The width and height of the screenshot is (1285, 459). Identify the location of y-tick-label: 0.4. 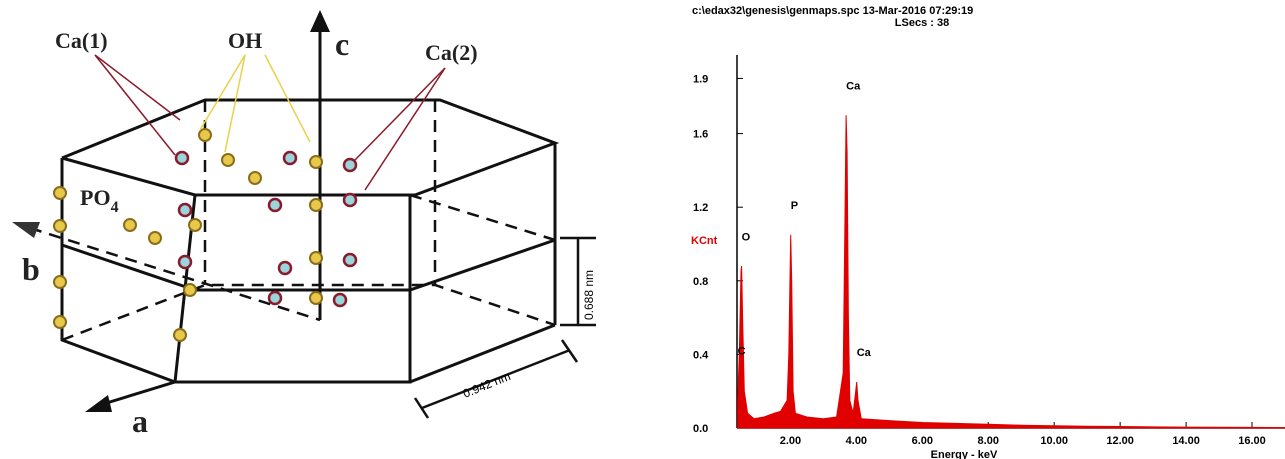
(701, 355).